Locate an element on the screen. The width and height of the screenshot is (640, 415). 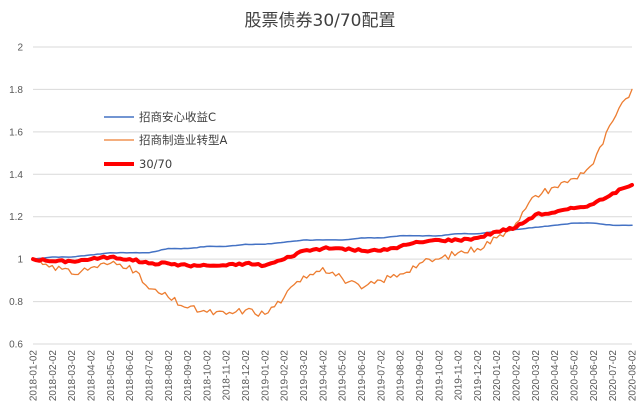
x-tick-label: 2019-10-02 is located at coordinates (439, 376).